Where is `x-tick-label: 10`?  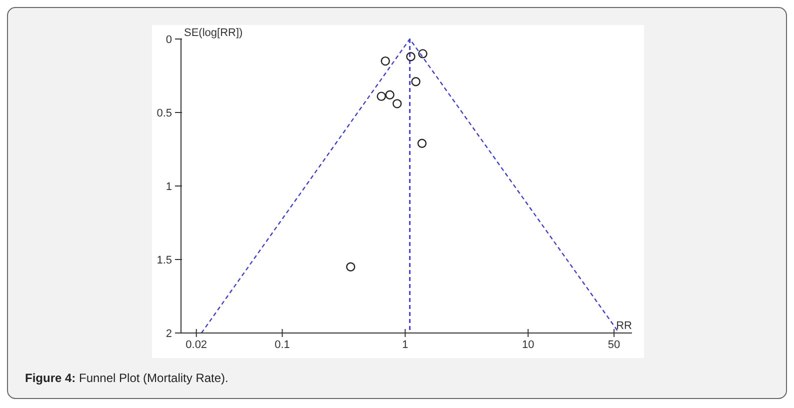 x-tick-label: 10 is located at coordinates (528, 345).